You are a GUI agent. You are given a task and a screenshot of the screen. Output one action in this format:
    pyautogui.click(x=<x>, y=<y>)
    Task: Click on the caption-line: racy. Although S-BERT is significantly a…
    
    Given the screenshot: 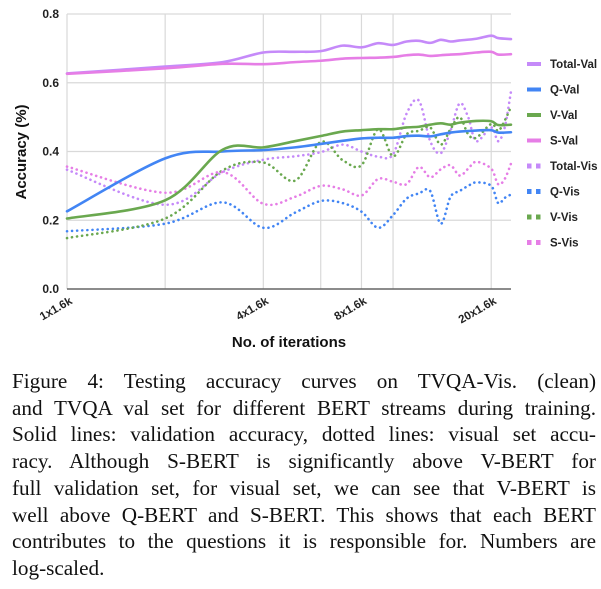 What is the action you would take?
    pyautogui.click(x=304, y=461)
    